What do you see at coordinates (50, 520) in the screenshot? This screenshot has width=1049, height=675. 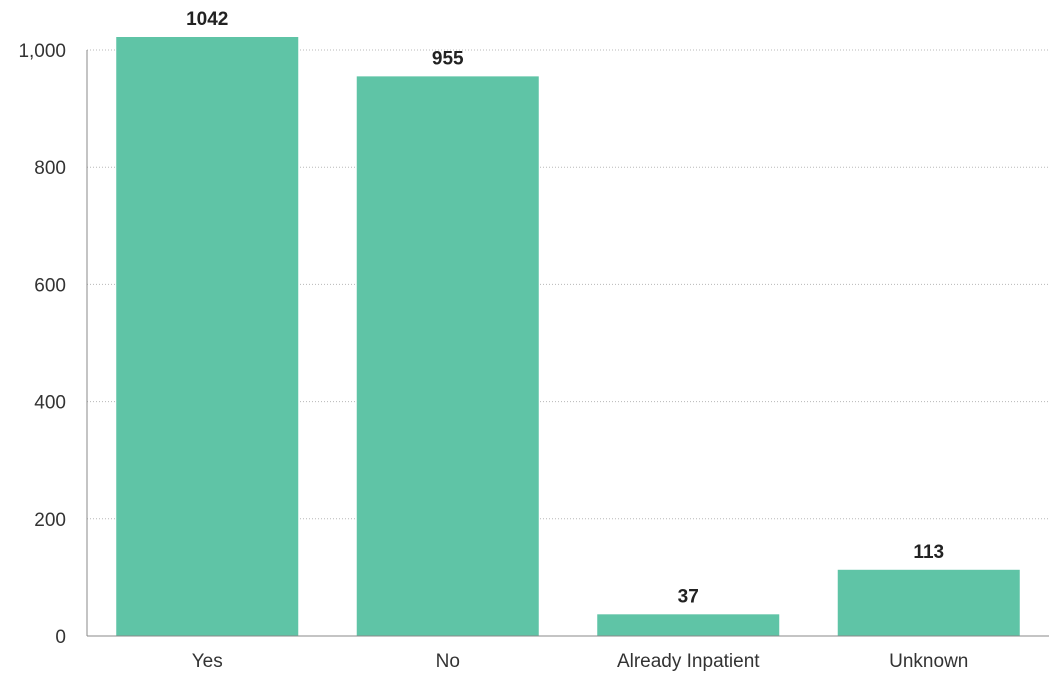 I see `y-tick-label: 200` at bounding box center [50, 520].